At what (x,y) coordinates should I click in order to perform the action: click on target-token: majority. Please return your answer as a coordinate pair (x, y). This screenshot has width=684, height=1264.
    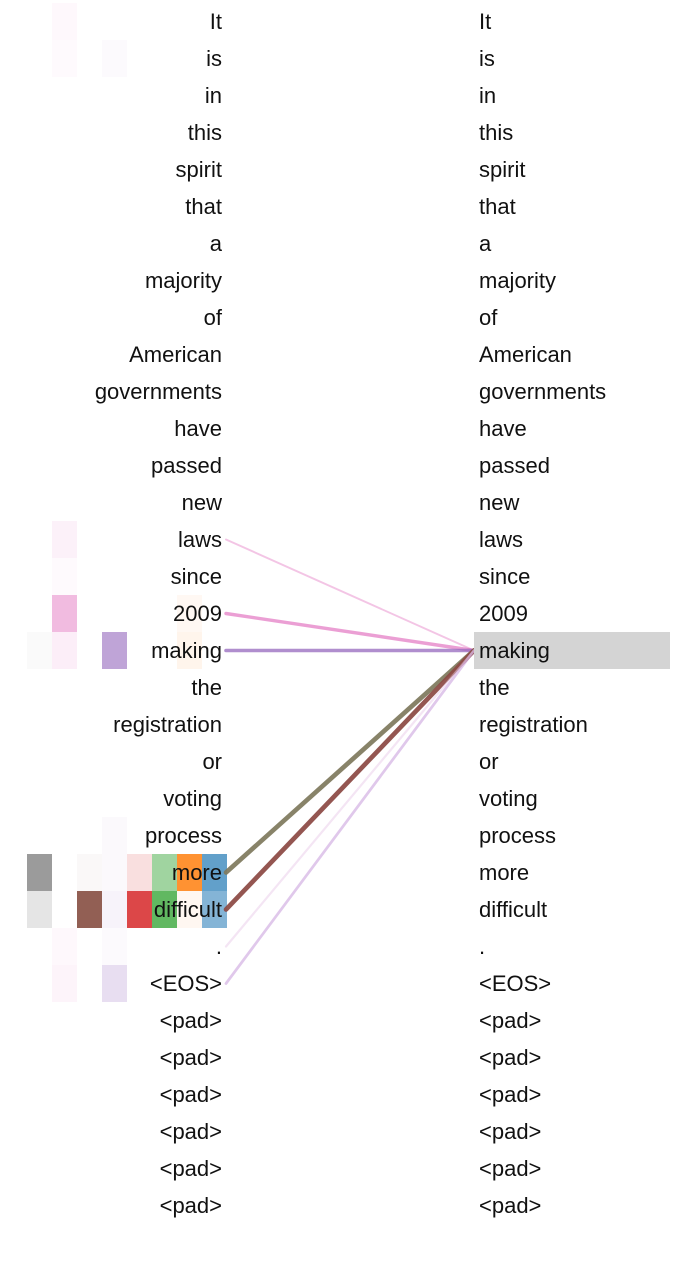
    Looking at the image, I should click on (518, 280).